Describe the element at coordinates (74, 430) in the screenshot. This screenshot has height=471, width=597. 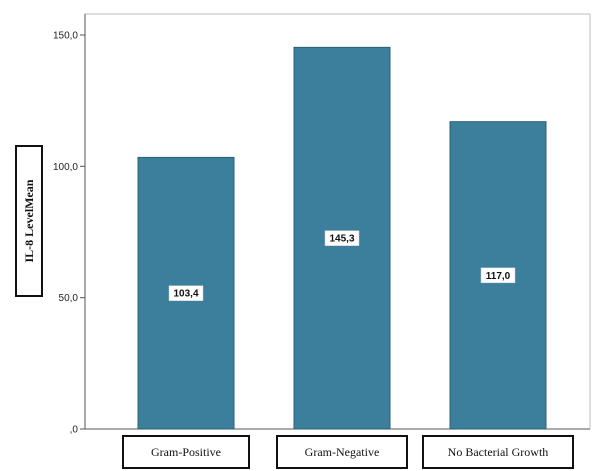
I see `y-tick-label: ,0` at that location.